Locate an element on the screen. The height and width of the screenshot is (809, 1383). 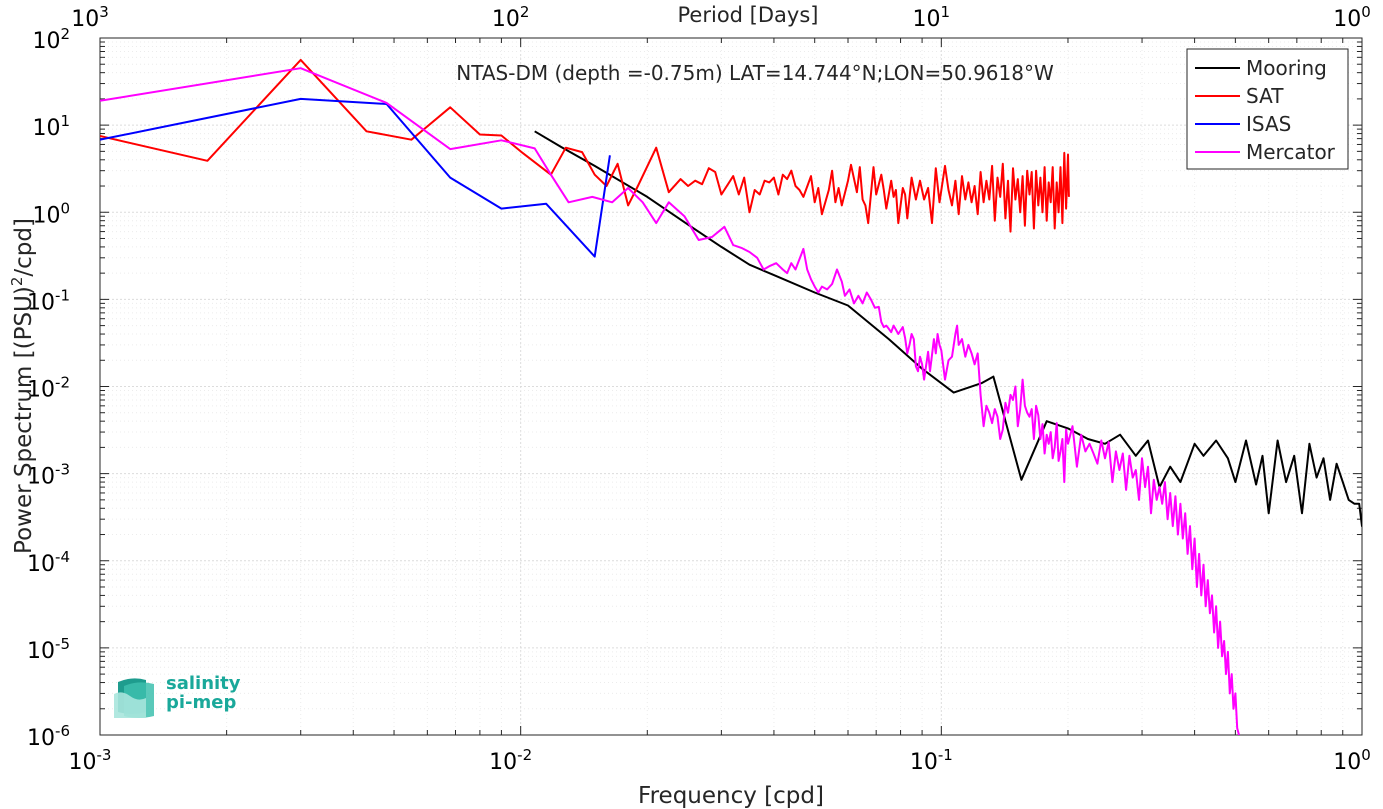
legend-label-mooring: Mooring is located at coordinates (1286, 68).